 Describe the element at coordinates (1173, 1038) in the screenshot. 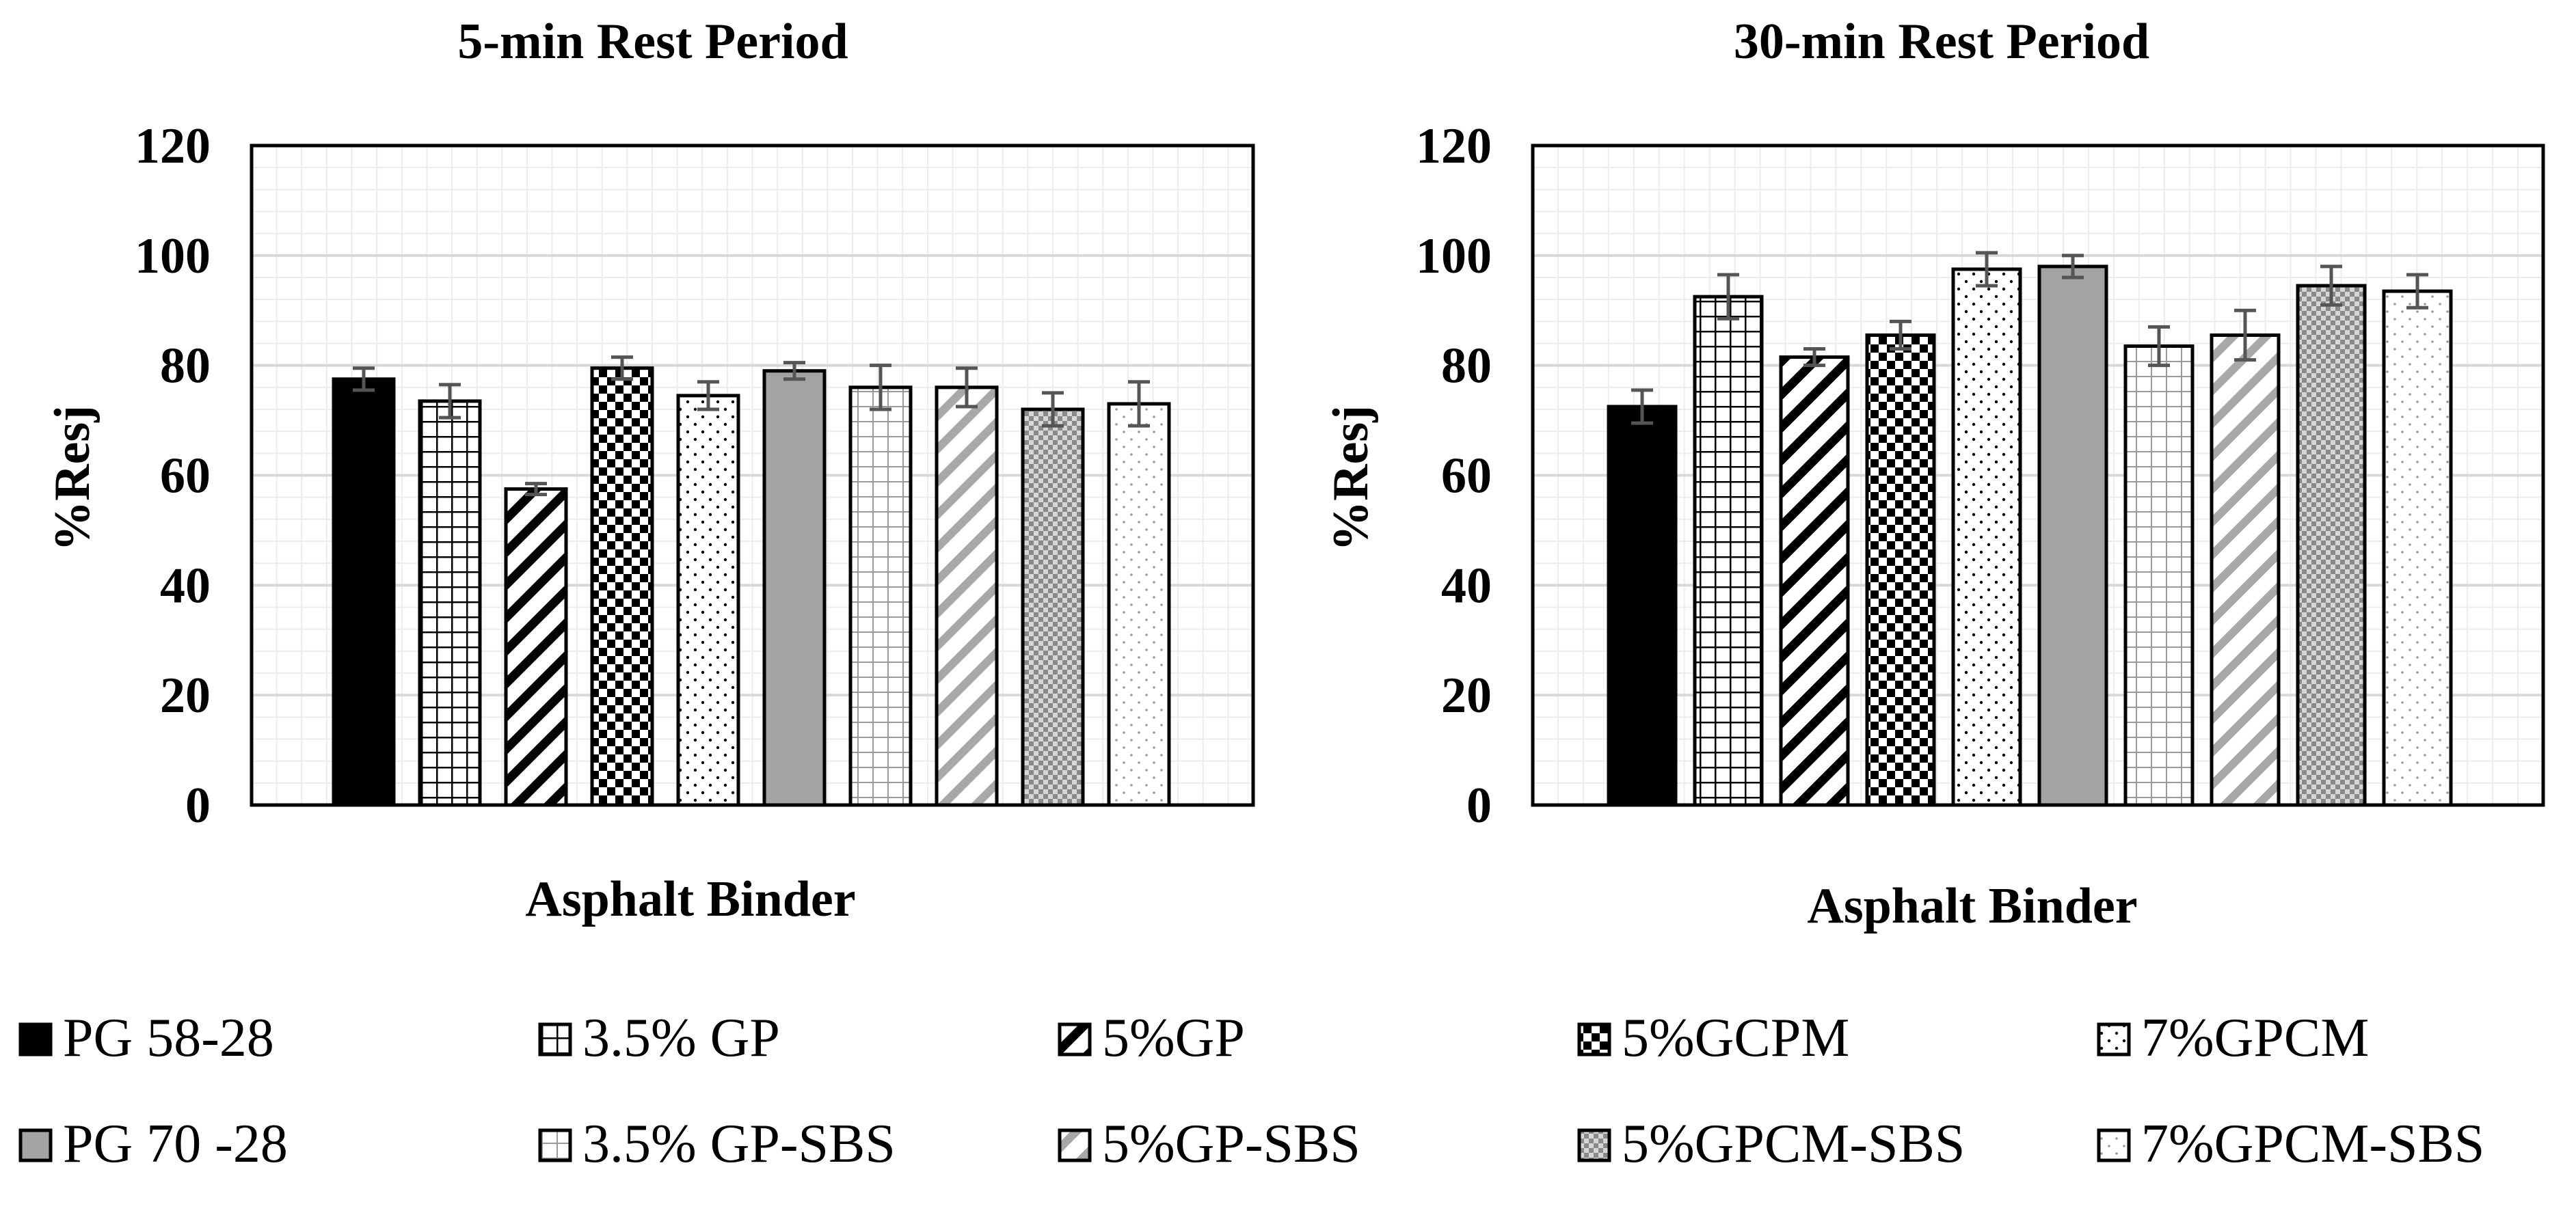

I see `legend-label: 5%GP` at that location.